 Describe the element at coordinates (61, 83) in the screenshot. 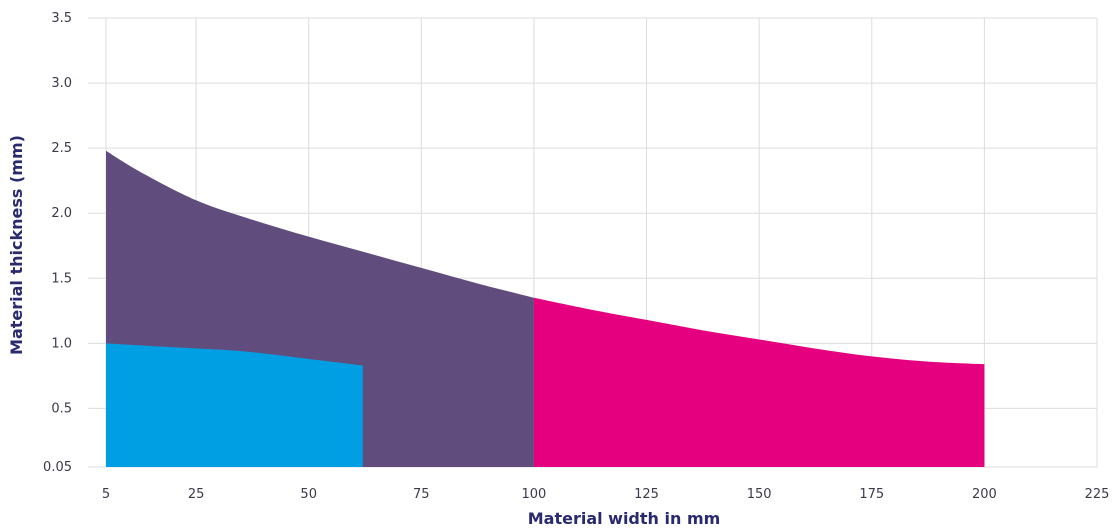

I see `y-tick-label: 3.0` at that location.